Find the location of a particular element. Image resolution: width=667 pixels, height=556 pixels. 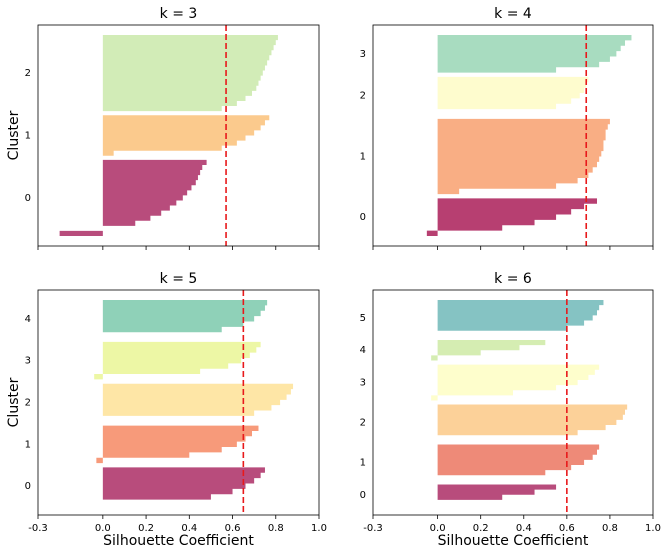

subplot-title: k = 4 is located at coordinates (513, 14).